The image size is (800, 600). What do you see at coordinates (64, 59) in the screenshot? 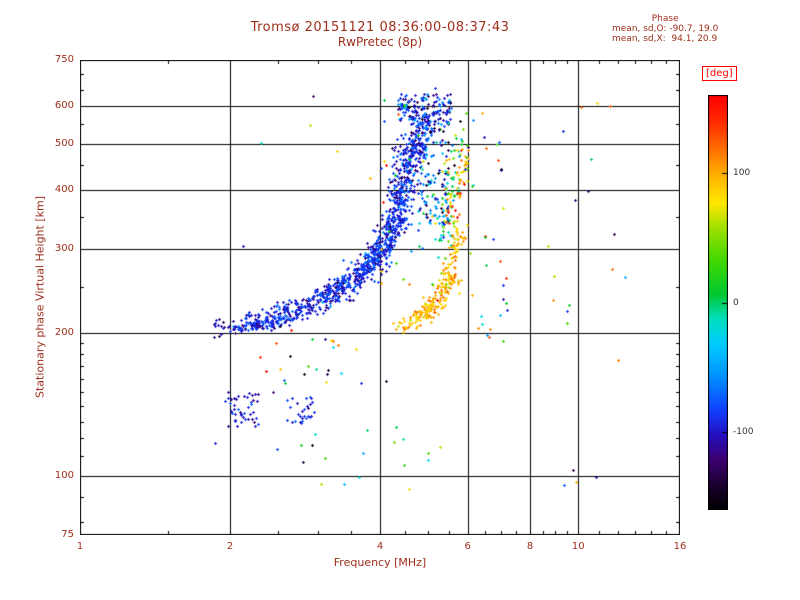
I see `y-tick-label: 750` at bounding box center [64, 59].